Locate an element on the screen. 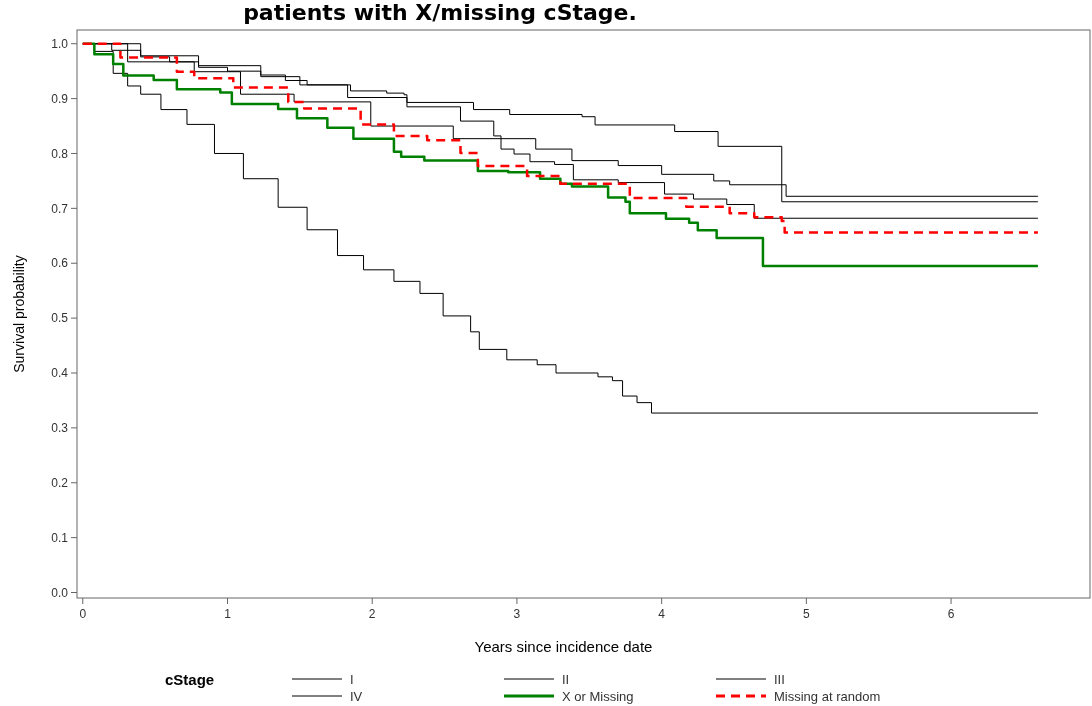 This screenshot has height=706, width=1092. x-tick-label: 6 is located at coordinates (951, 614).